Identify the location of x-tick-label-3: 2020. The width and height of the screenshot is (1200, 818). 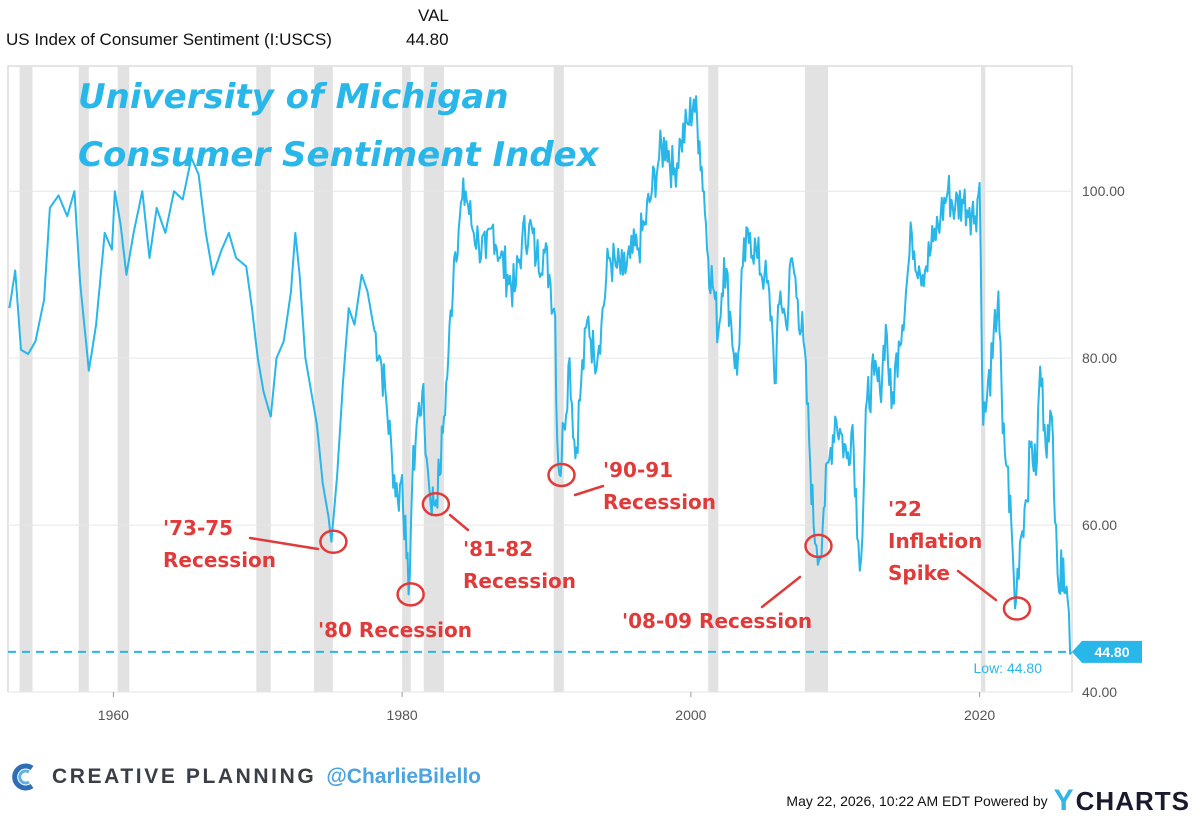
(979, 715).